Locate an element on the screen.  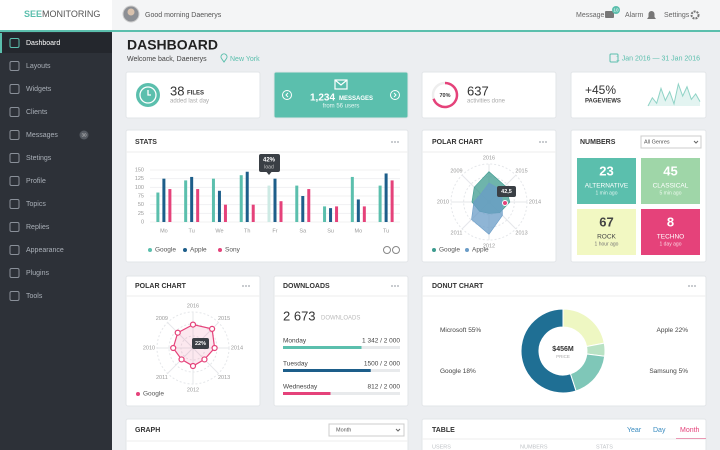
kpi-card is located at coordinates (341, 95).